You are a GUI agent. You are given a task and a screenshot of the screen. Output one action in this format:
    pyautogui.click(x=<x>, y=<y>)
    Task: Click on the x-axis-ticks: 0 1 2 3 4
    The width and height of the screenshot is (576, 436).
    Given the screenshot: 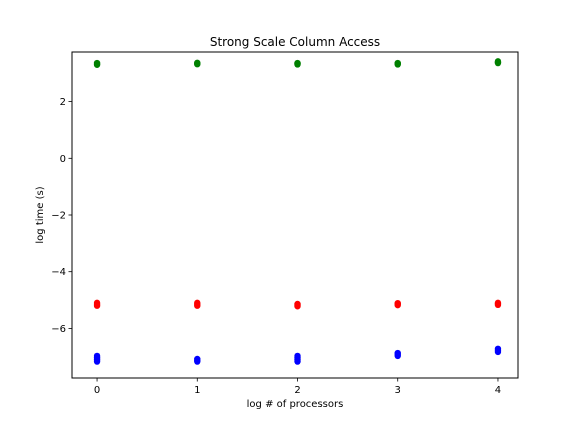 What is the action you would take?
    pyautogui.click(x=297, y=387)
    